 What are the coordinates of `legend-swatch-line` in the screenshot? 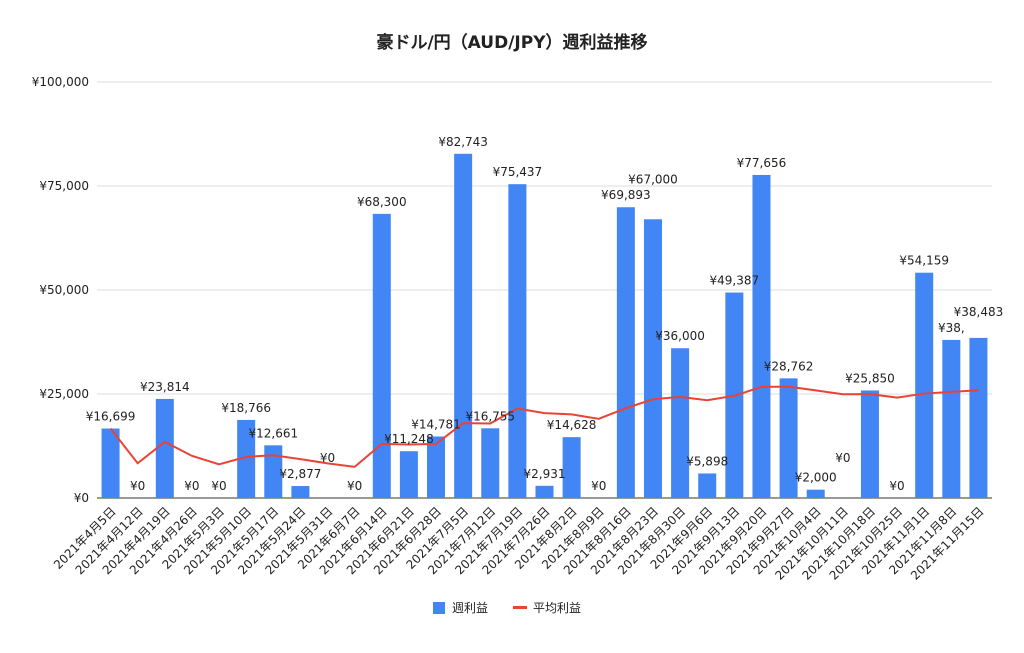 It's located at (520, 607).